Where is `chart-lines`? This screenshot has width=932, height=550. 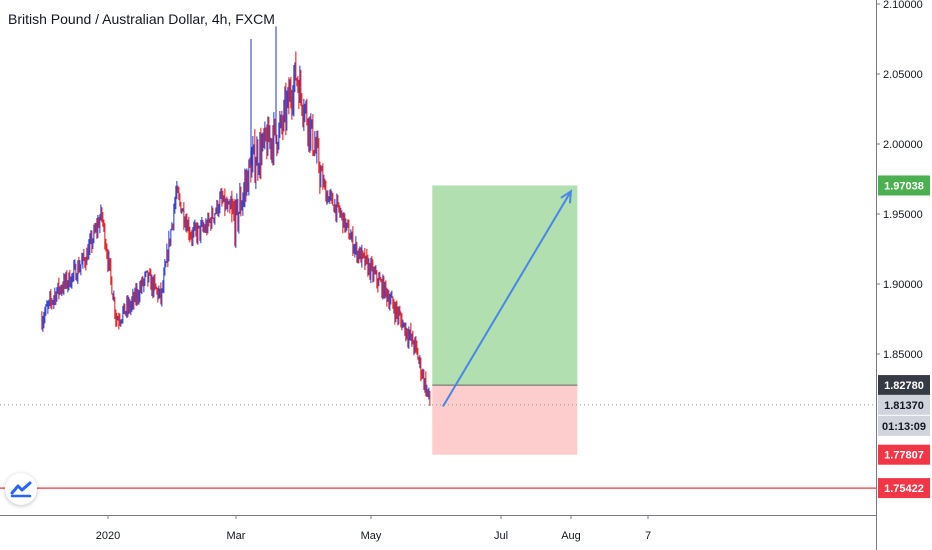
chart-lines is located at coordinates (438, 446).